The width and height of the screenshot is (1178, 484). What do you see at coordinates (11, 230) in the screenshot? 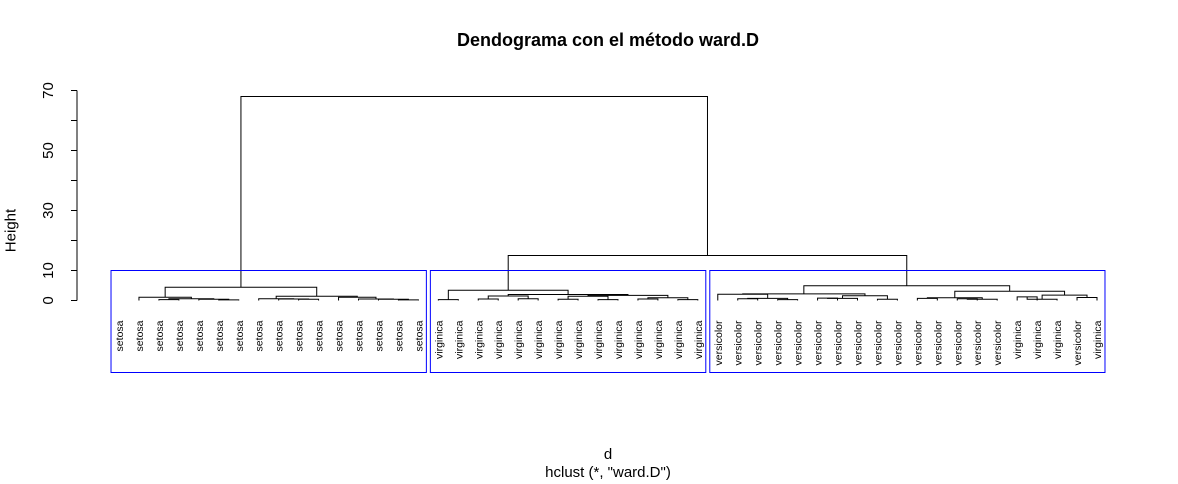
I see `y-axis-label: Height` at bounding box center [11, 230].